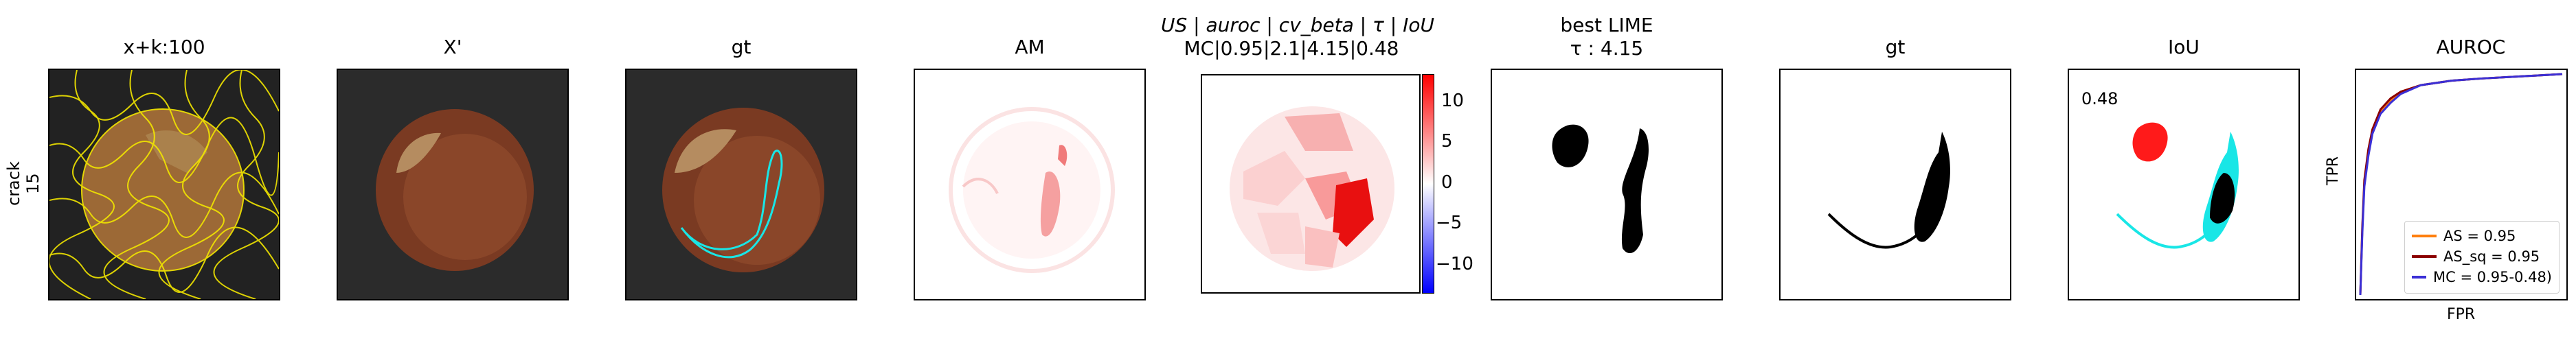 This screenshot has height=343, width=2576. I want to click on panel-lime-mask, so click(1607, 184).